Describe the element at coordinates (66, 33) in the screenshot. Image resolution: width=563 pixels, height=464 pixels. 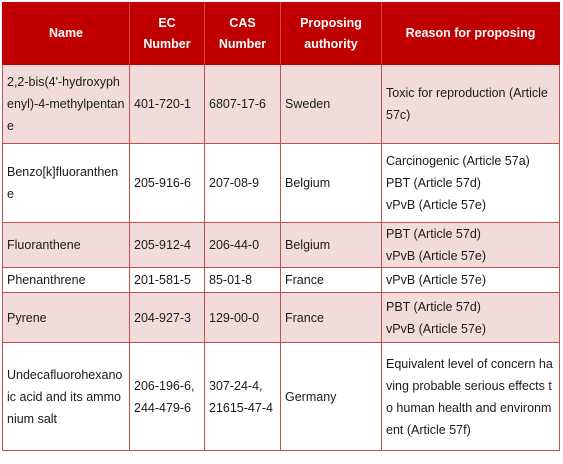
I see `header-name: Name` at that location.